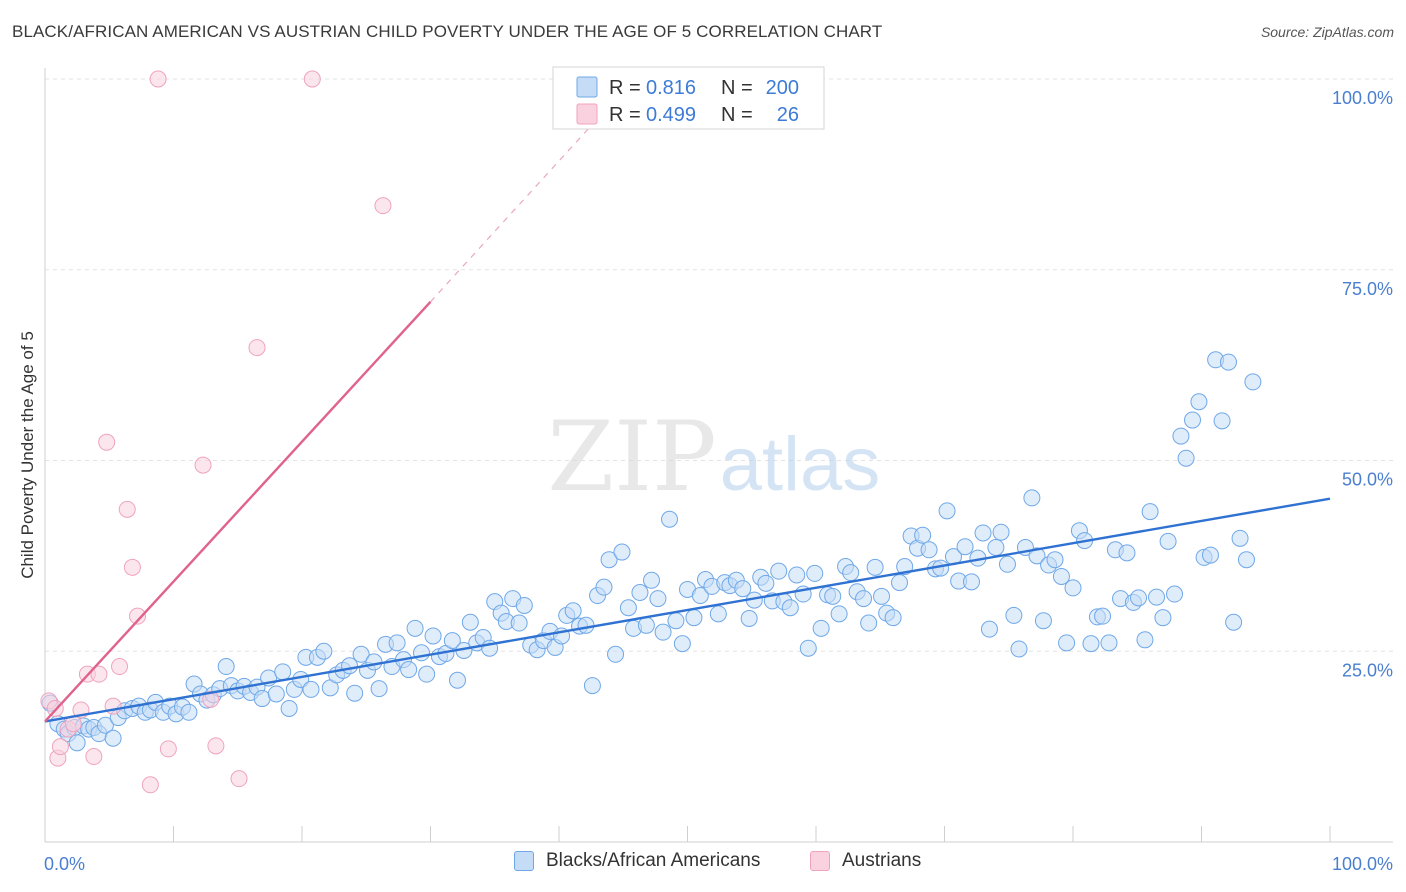 The width and height of the screenshot is (1406, 892). What do you see at coordinates (1362, 864) in the screenshot?
I see `x-tick-label-right: 100.0%` at bounding box center [1362, 864].